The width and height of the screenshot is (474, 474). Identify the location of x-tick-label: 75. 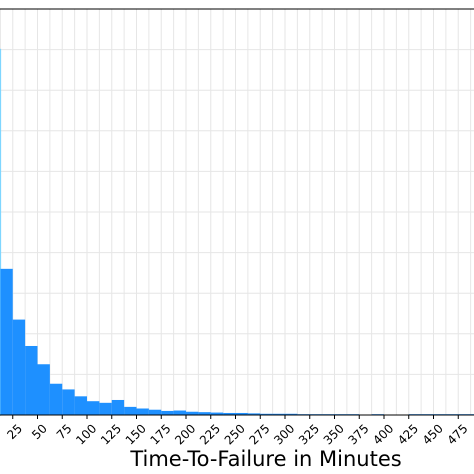
(64, 431).